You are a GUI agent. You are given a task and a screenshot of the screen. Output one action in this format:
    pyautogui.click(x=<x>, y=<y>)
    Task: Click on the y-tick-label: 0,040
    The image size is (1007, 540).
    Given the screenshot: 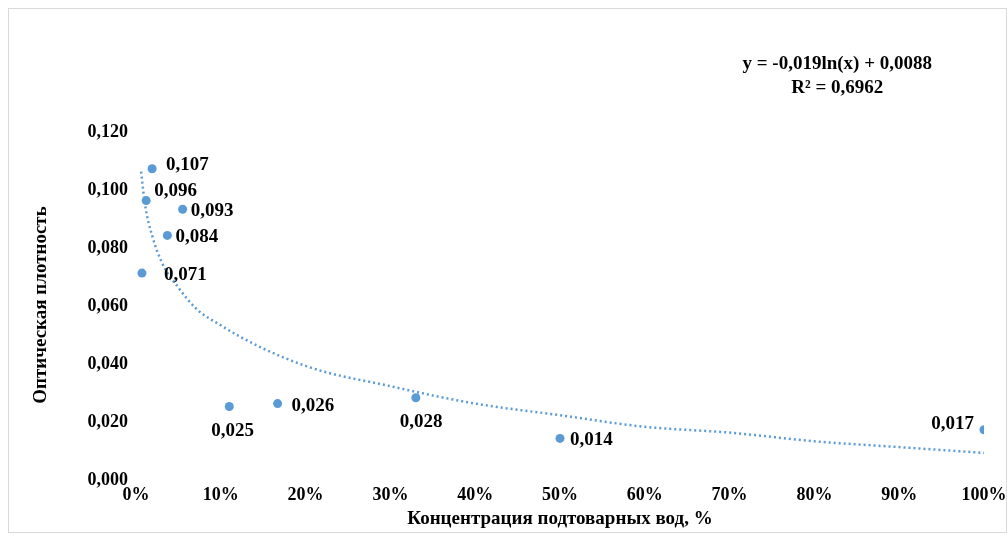 What is the action you would take?
    pyautogui.click(x=107, y=363)
    